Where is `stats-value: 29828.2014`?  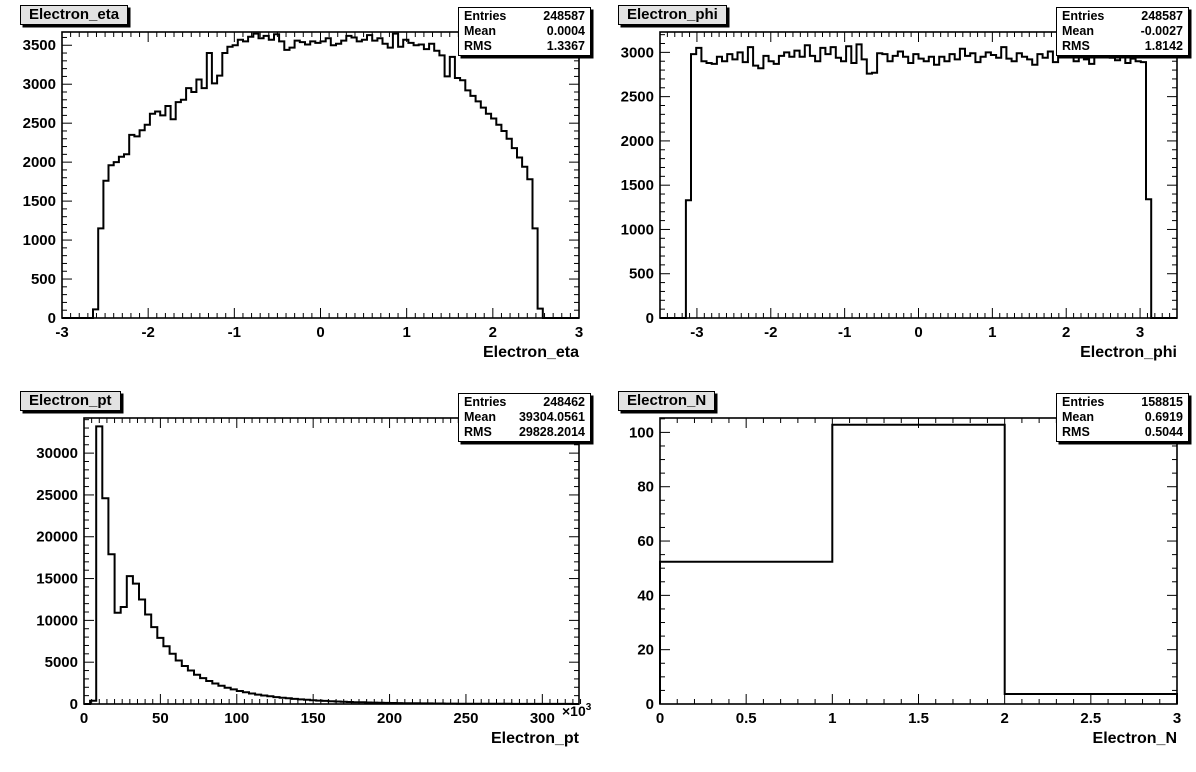
stats-value: 29828.2014 is located at coordinates (551, 432).